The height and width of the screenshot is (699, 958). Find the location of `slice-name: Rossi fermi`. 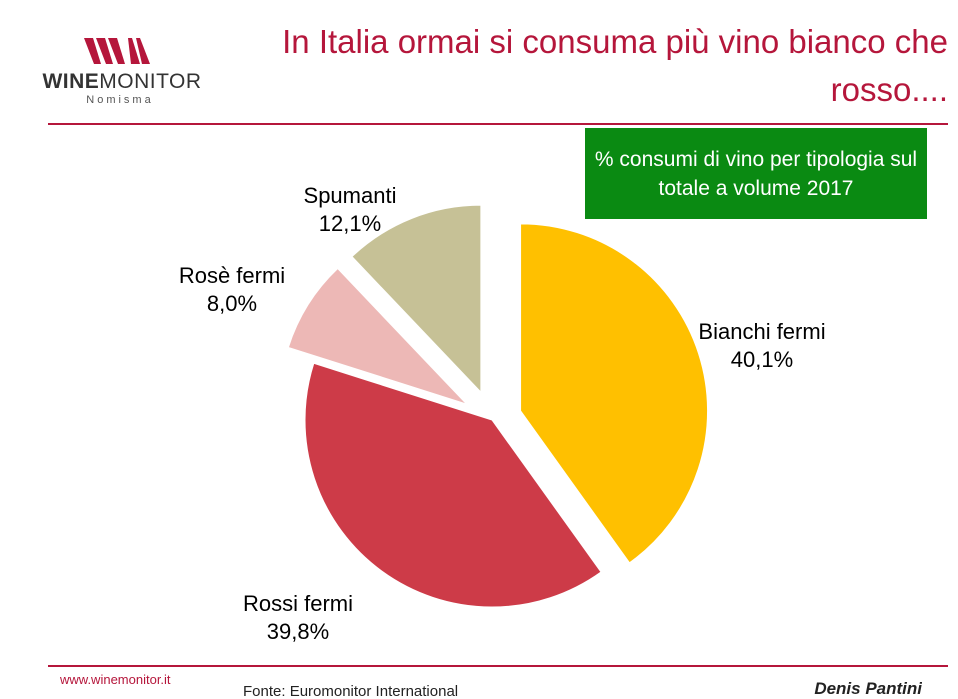

slice-name: Rossi fermi is located at coordinates (298, 603).